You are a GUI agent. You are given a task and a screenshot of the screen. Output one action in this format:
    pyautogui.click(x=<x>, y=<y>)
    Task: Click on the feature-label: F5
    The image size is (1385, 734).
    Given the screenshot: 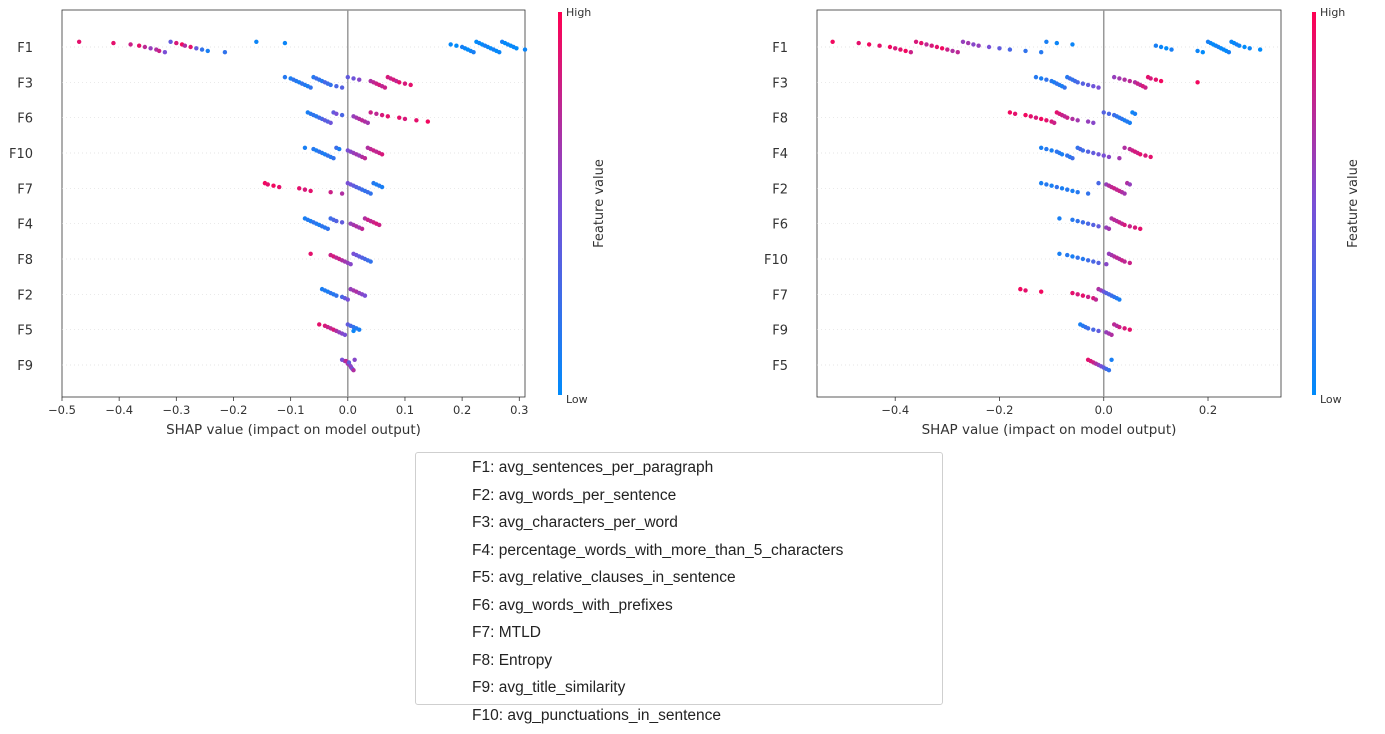 What is the action you would take?
    pyautogui.click(x=25, y=331)
    